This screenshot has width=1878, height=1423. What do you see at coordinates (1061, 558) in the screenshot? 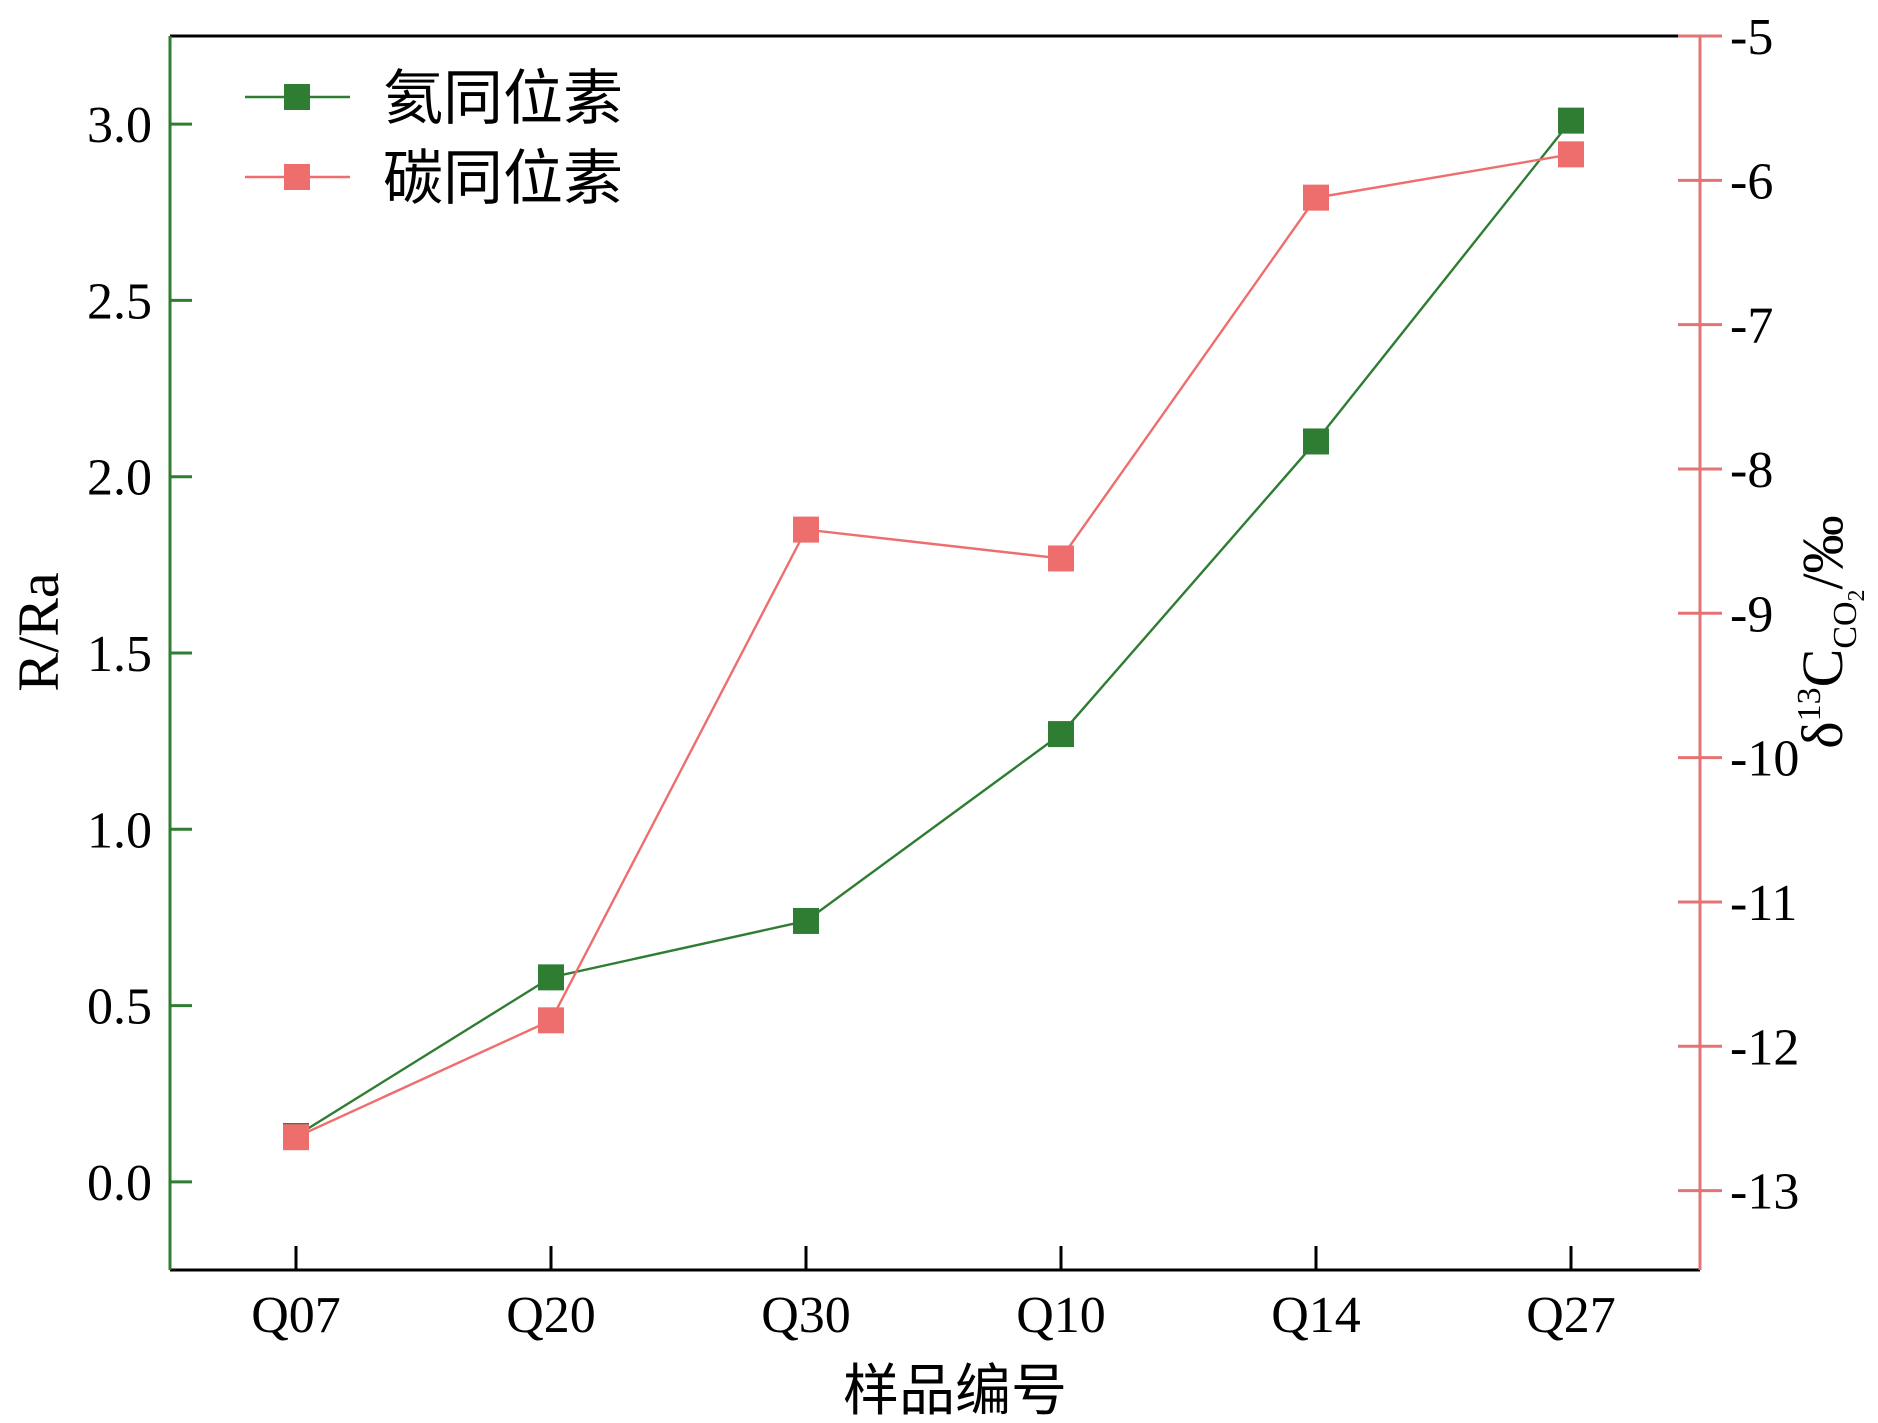
I see `series-1-point-Q10` at bounding box center [1061, 558].